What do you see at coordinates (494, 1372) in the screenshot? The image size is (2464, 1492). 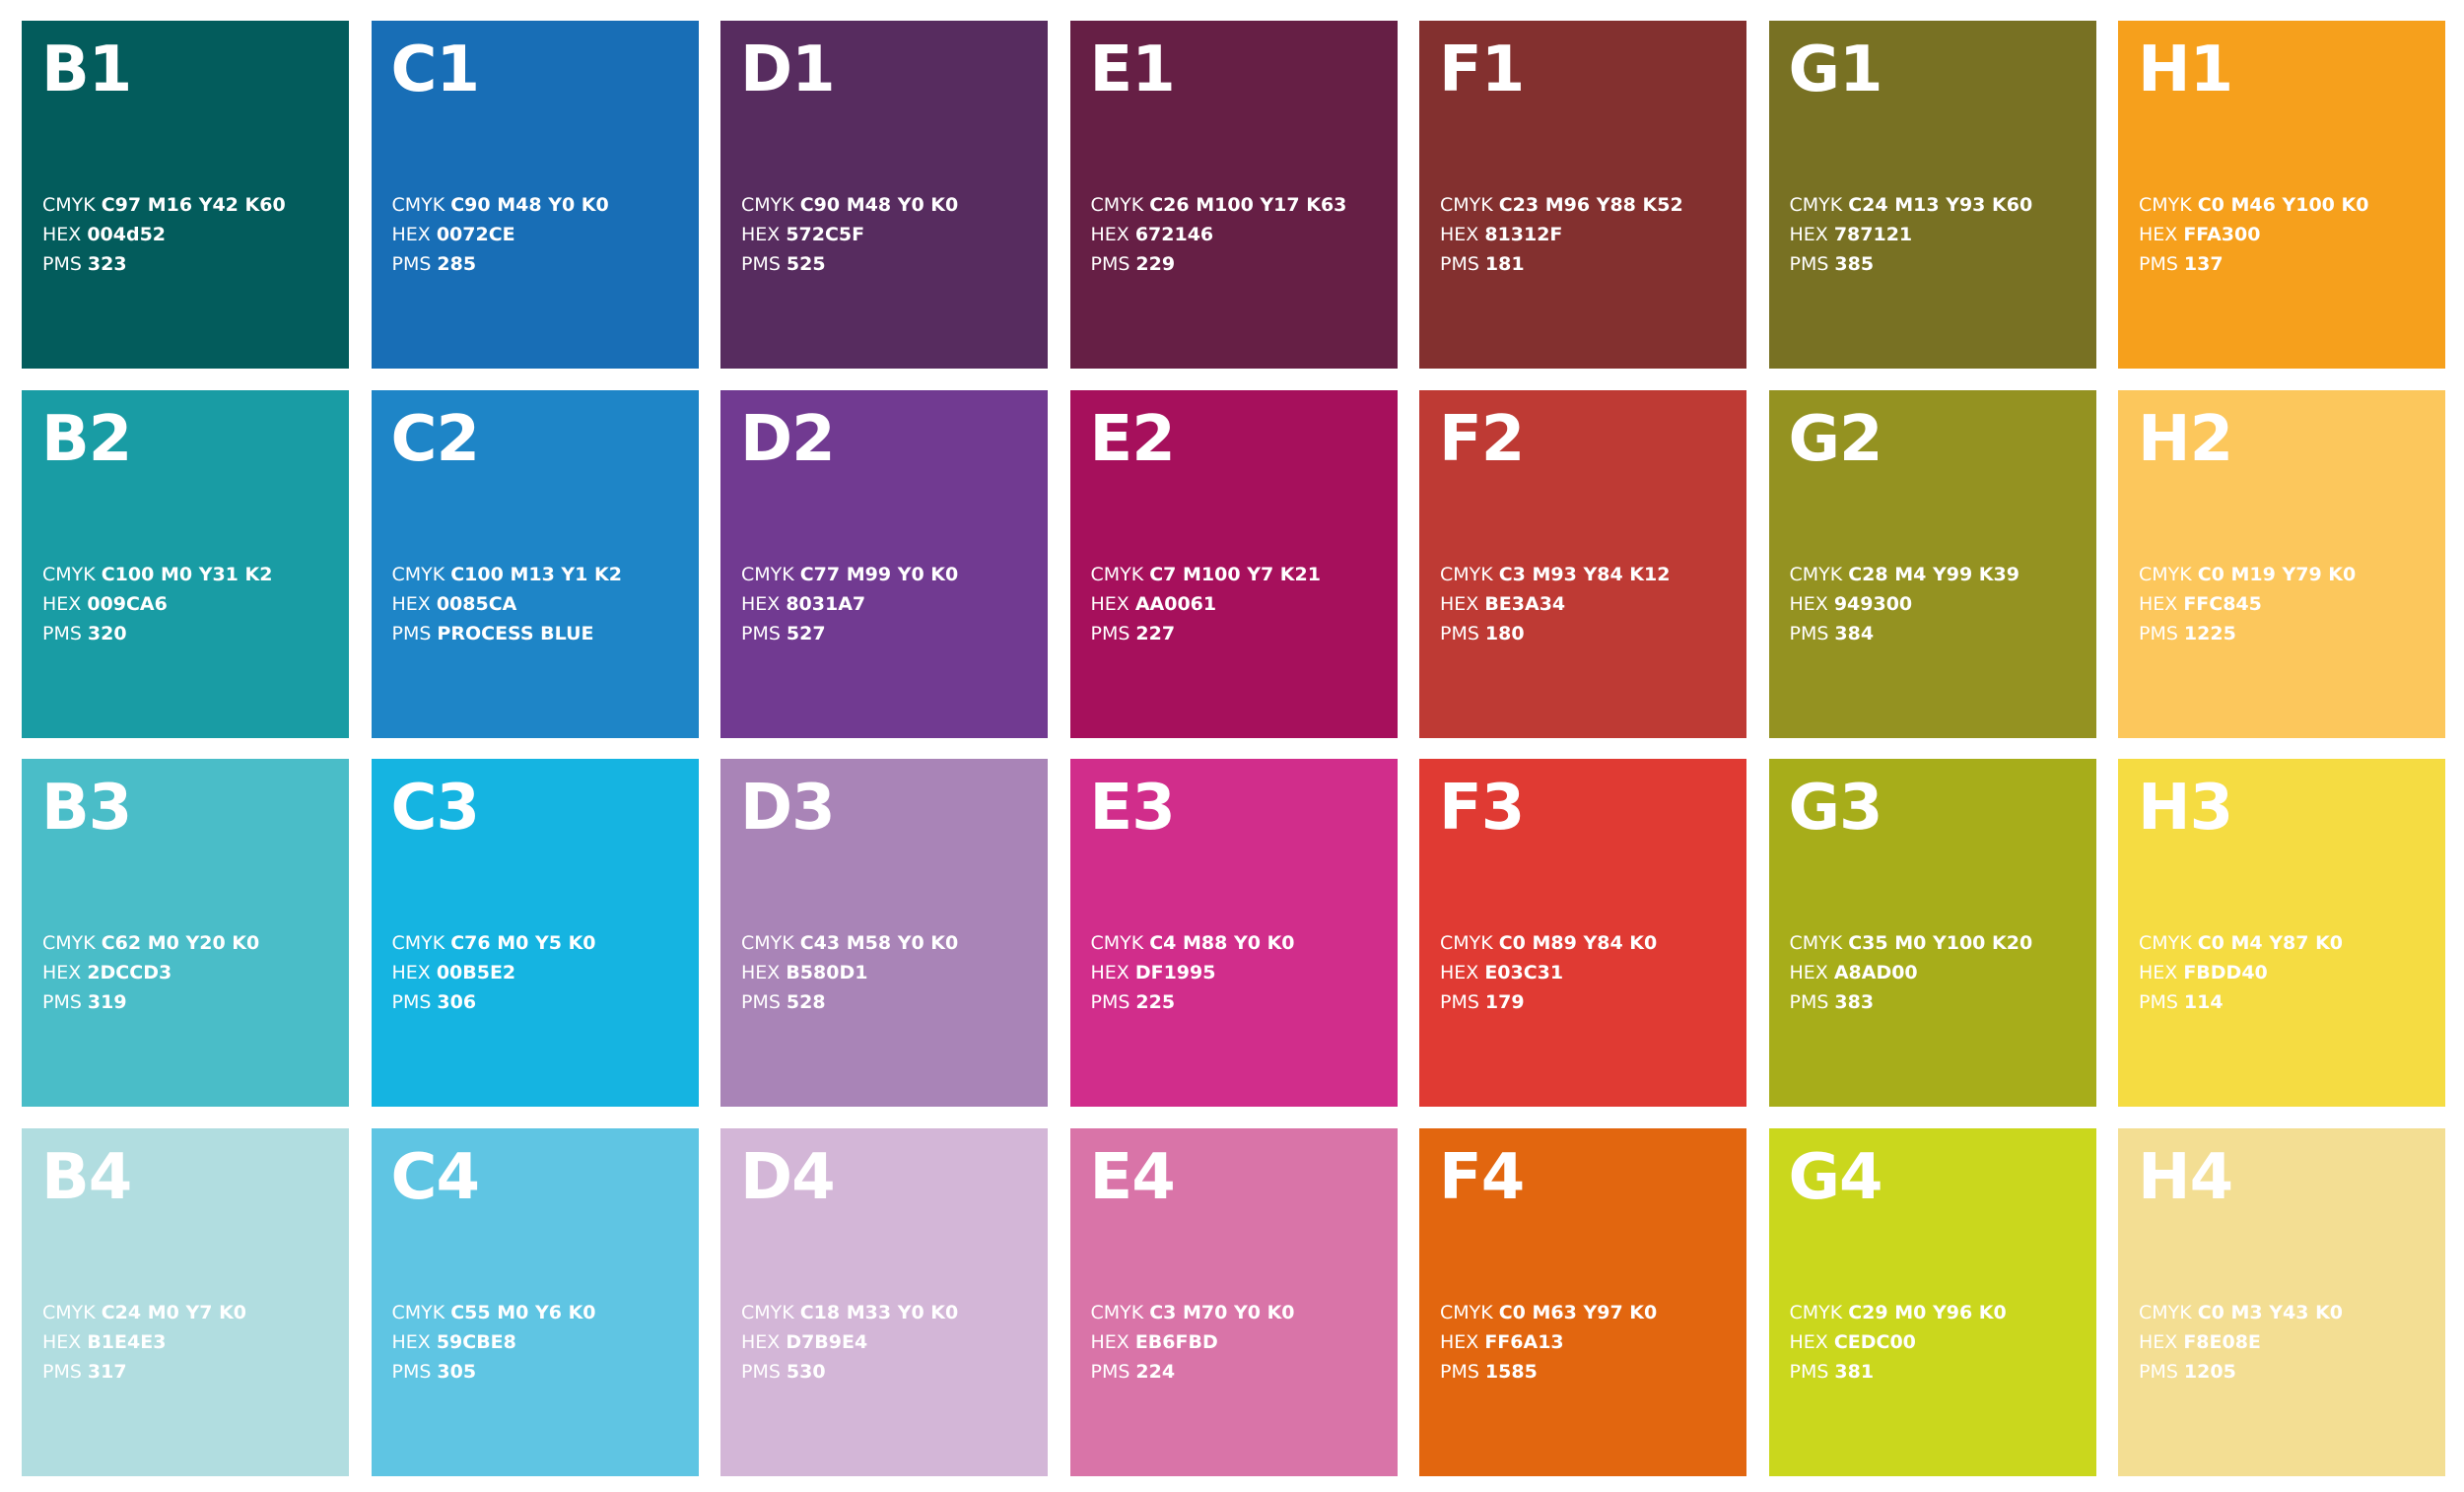 I see `pms-line: PMS 305` at bounding box center [494, 1372].